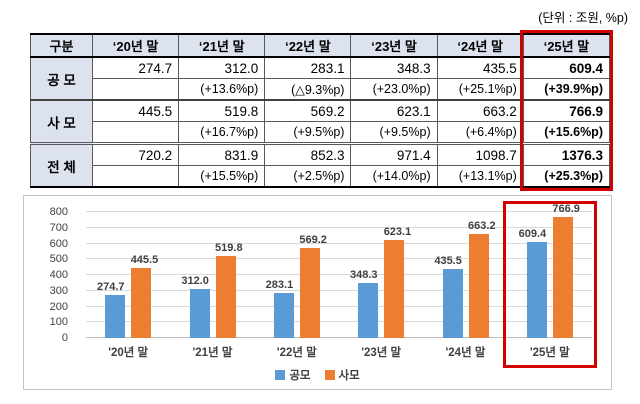  What do you see at coordinates (549, 270) in the screenshot?
I see `bar-group: 609.4 766.9` at bounding box center [549, 270].